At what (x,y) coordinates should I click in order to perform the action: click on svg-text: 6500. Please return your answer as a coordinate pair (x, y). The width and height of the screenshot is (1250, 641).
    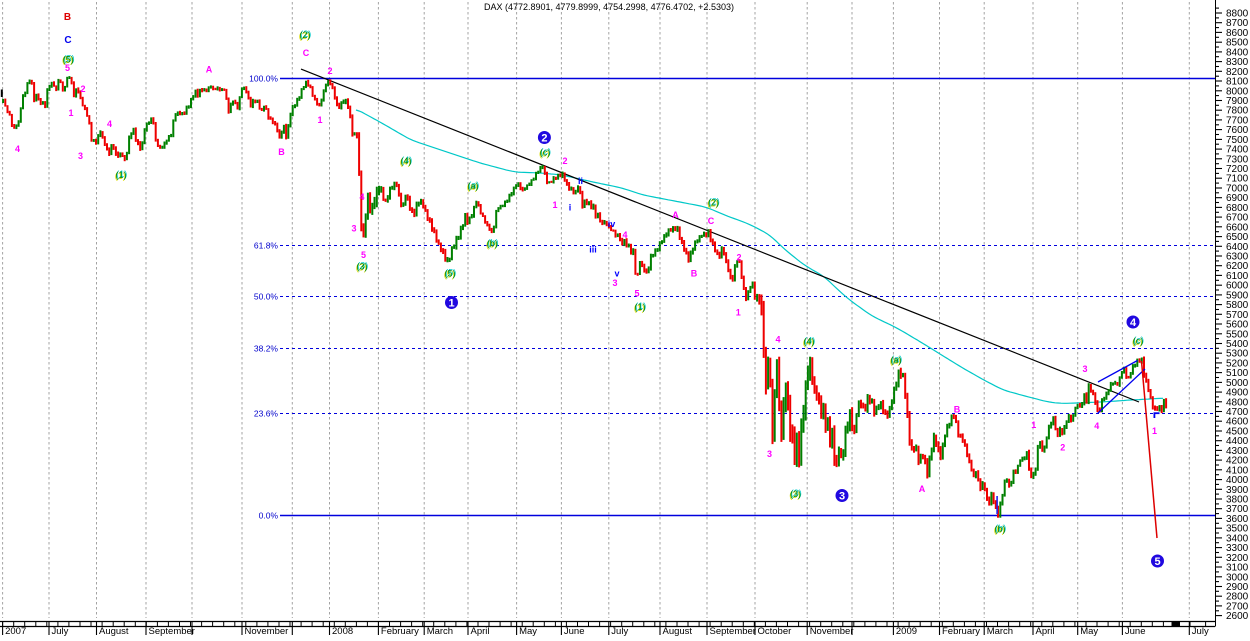
    Looking at the image, I should click on (1237, 237).